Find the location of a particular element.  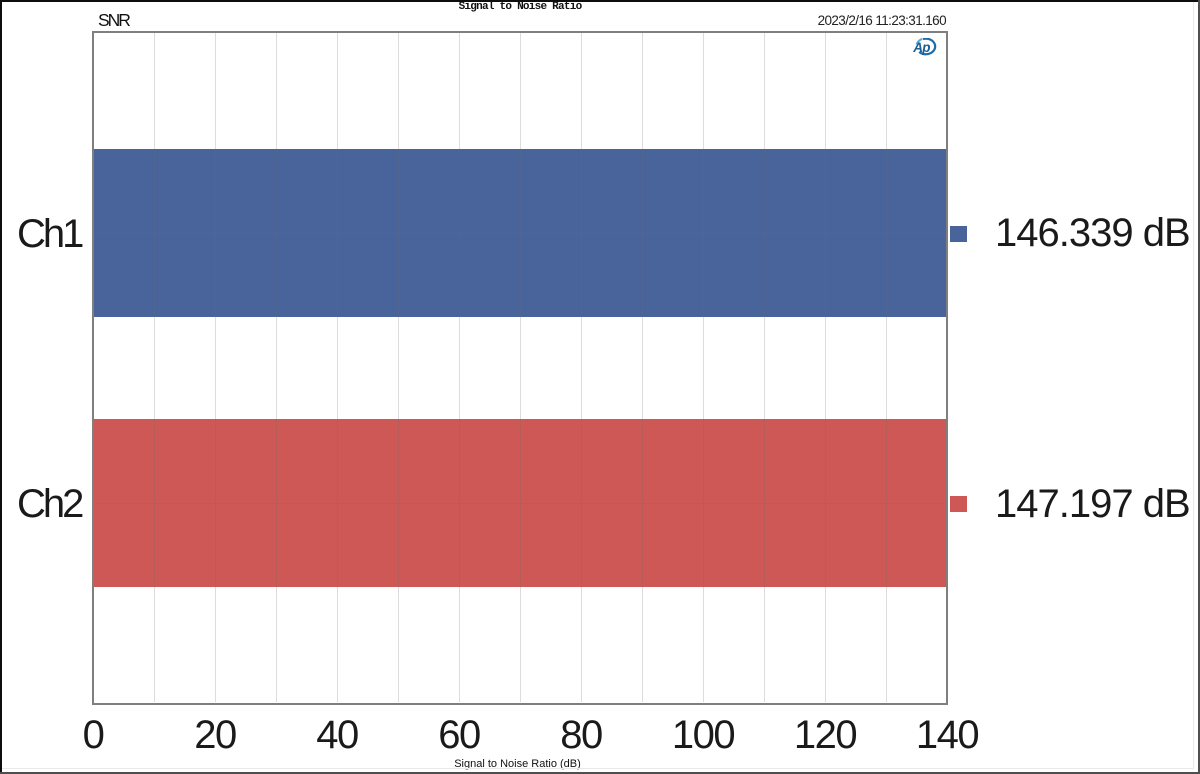

svg-text: A is located at coordinates (917, 47).